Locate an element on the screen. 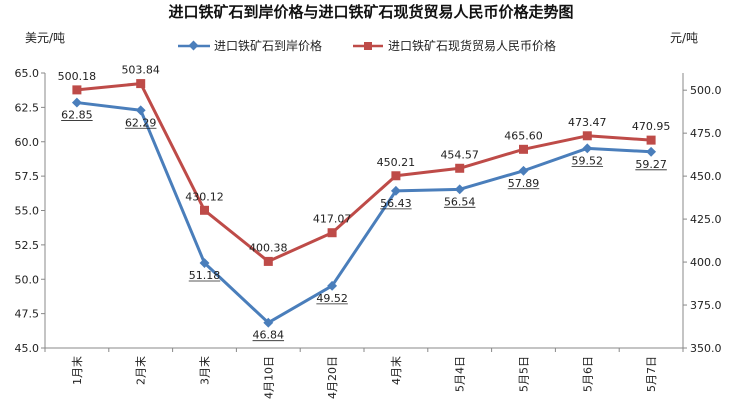 The width and height of the screenshot is (743, 411). right-tick-label: 350.0 is located at coordinates (706, 348).